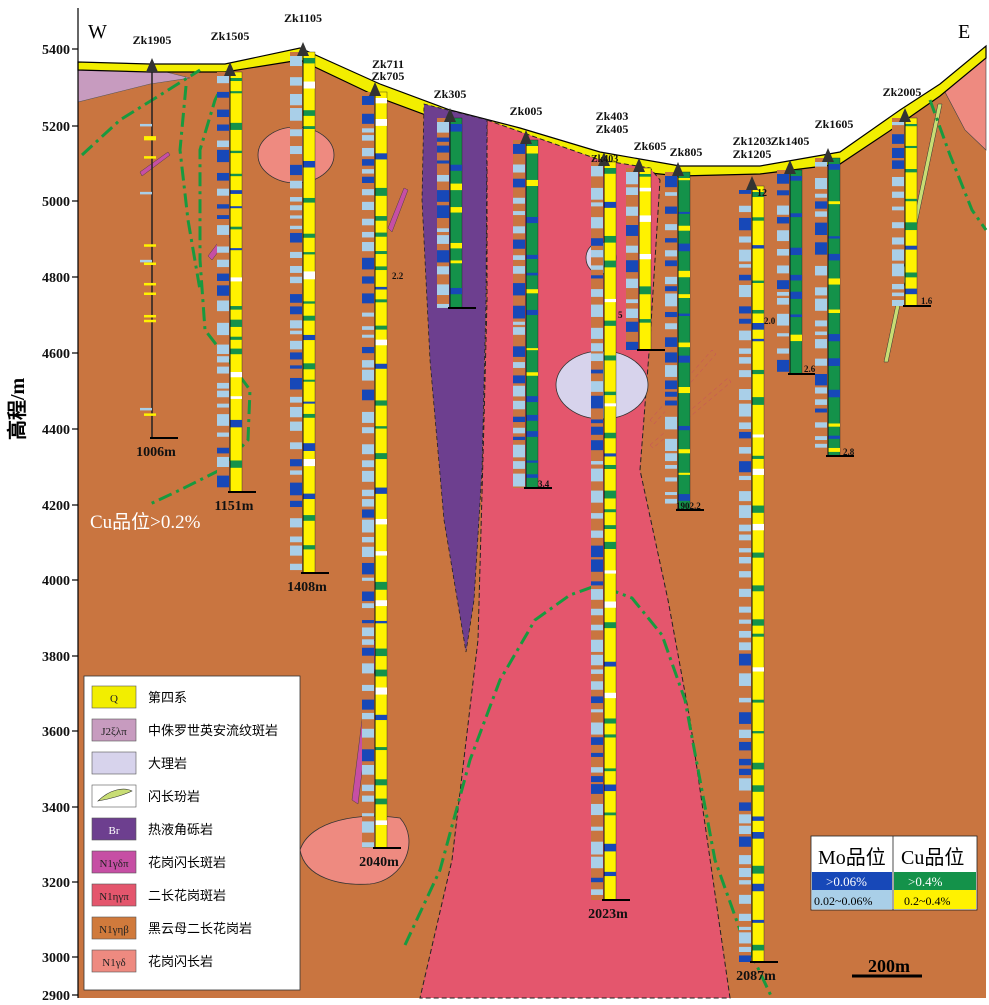  Describe the element at coordinates (379, 862) in the screenshot. I see `drillhole-depth: 2040m` at that location.